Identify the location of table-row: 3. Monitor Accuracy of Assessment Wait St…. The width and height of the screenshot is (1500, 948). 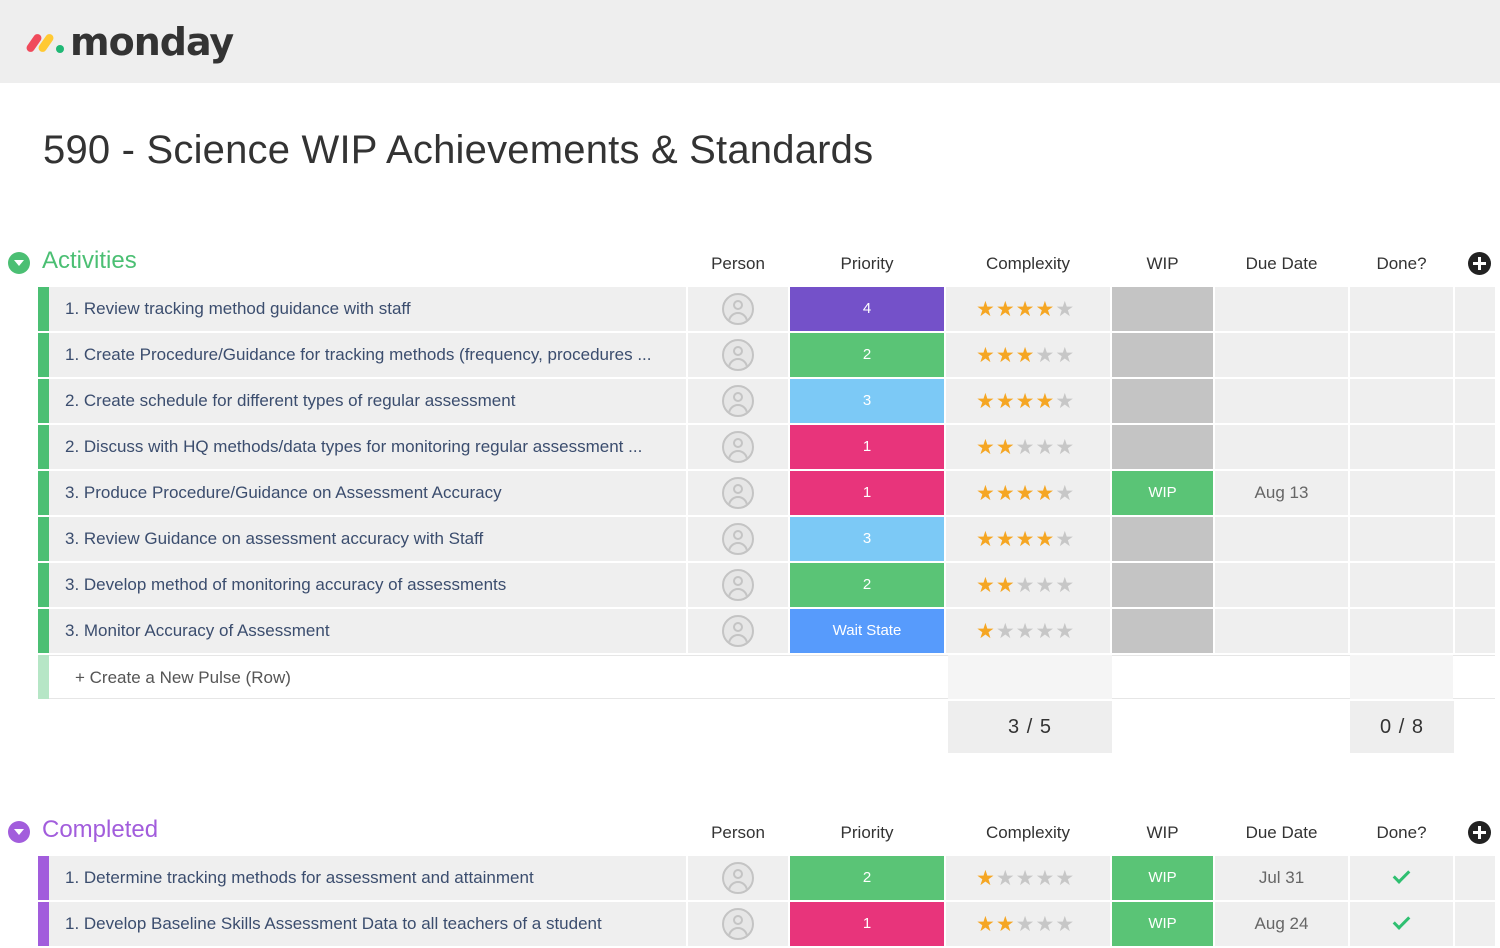
(750, 632).